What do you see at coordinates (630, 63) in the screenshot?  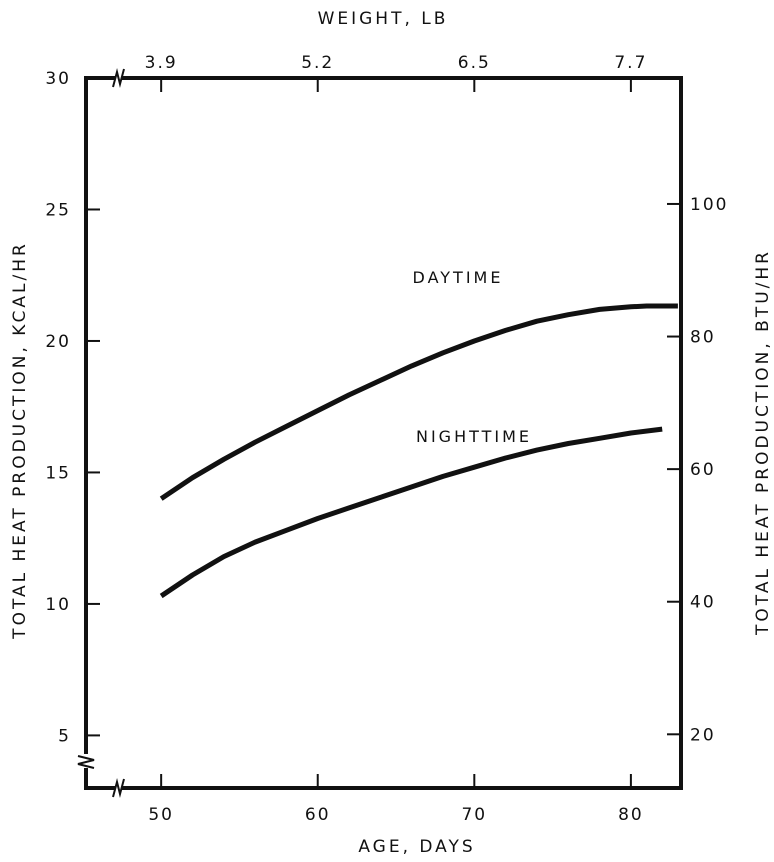 I see `x2-tick-label: 7.7` at bounding box center [630, 63].